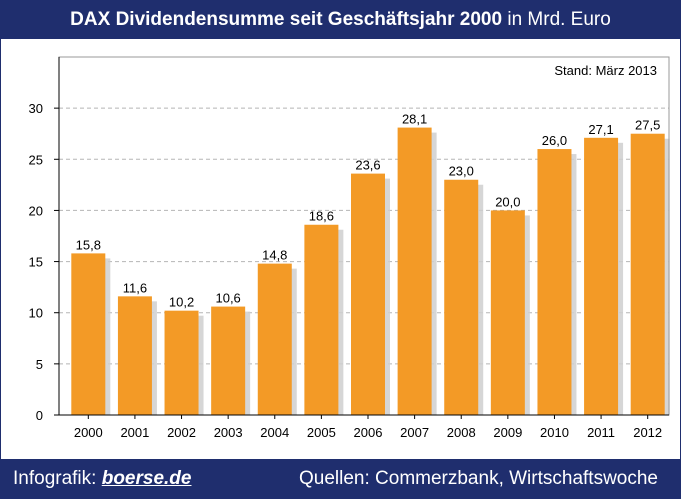 Image resolution: width=681 pixels, height=499 pixels. Describe the element at coordinates (461, 432) in the screenshot. I see `x-tick-label: 2008` at that location.